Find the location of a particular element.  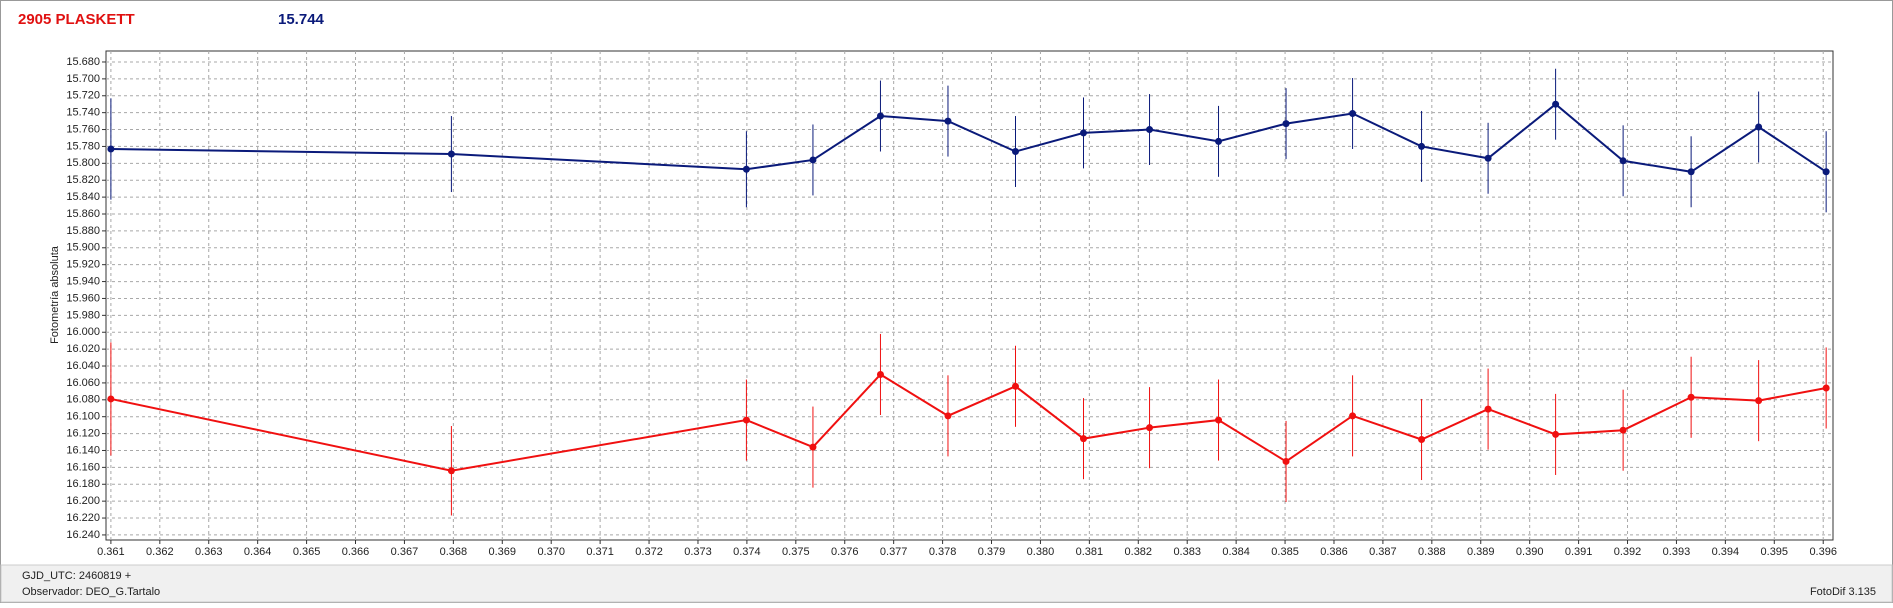

x-tick-label: 0.393 is located at coordinates (1677, 552).